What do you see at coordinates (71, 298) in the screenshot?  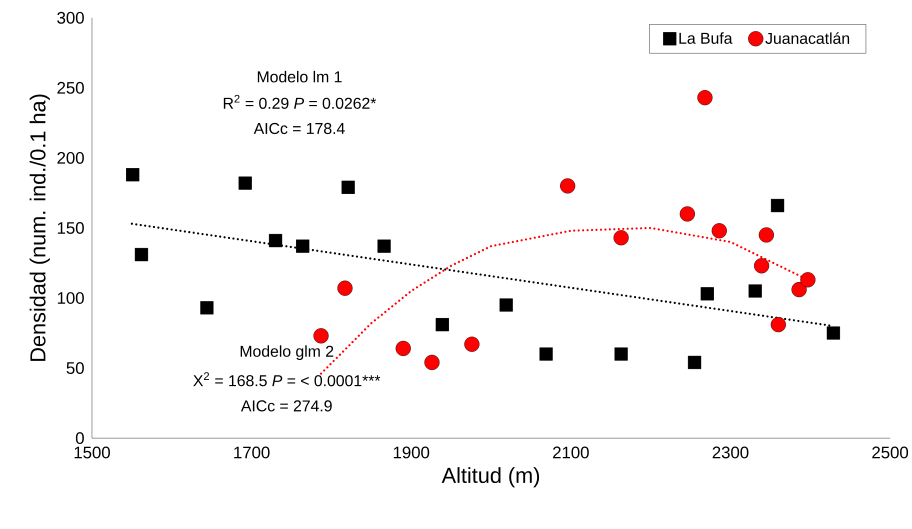 I see `y-tick-label: 100` at bounding box center [71, 298].